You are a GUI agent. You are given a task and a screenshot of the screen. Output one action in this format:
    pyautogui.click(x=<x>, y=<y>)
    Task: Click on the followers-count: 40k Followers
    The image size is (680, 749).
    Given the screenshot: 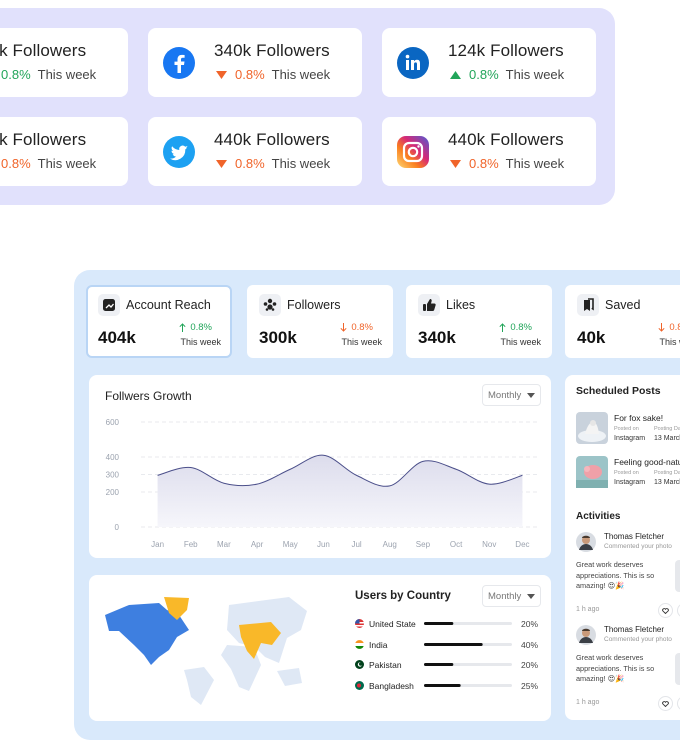 What is the action you would take?
    pyautogui.click(x=43, y=139)
    